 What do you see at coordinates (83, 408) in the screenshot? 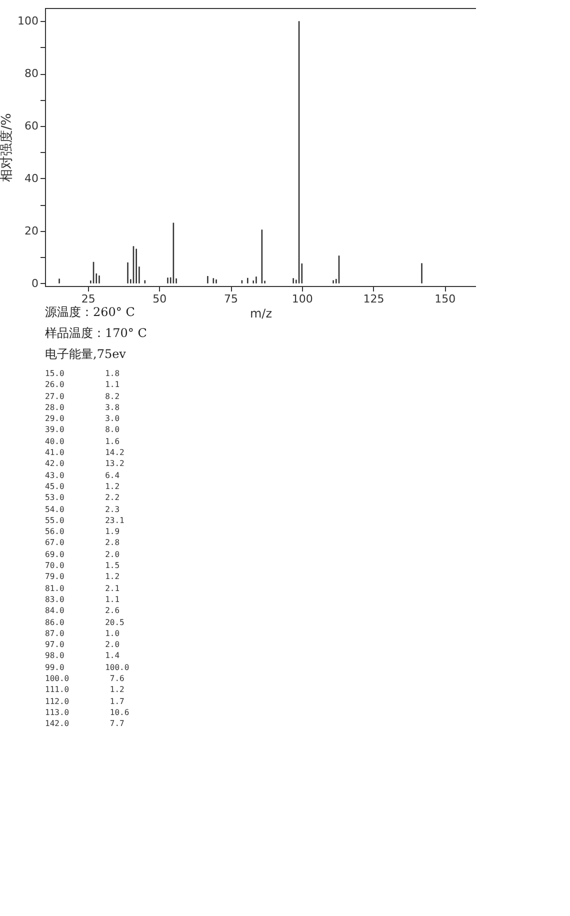
I see `text: 28.0 3.8` at bounding box center [83, 408].